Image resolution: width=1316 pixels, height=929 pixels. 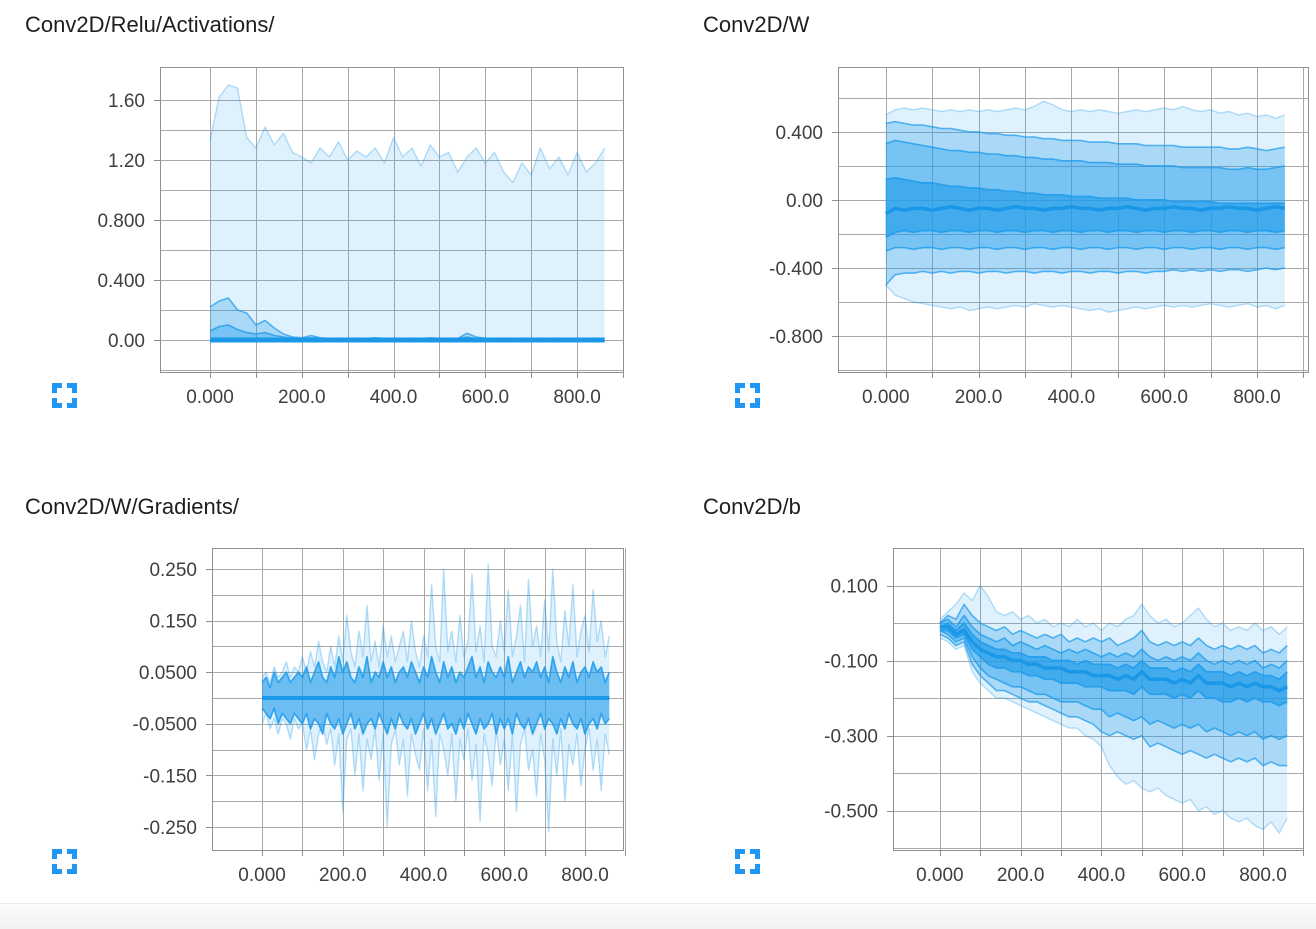 I want to click on chart-title: Conv2D/W/Gradients/, so click(x=132, y=506).